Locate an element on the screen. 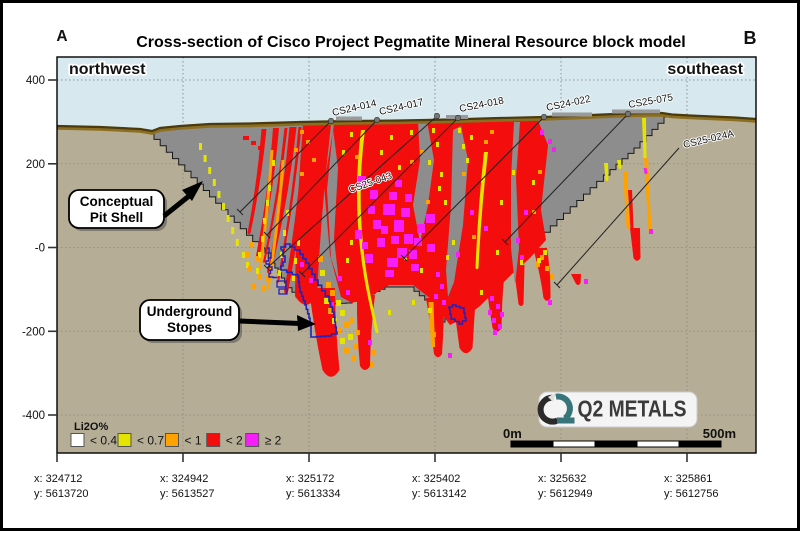 The height and width of the screenshot is (536, 800). svg-text: -0 is located at coordinates (40, 249).